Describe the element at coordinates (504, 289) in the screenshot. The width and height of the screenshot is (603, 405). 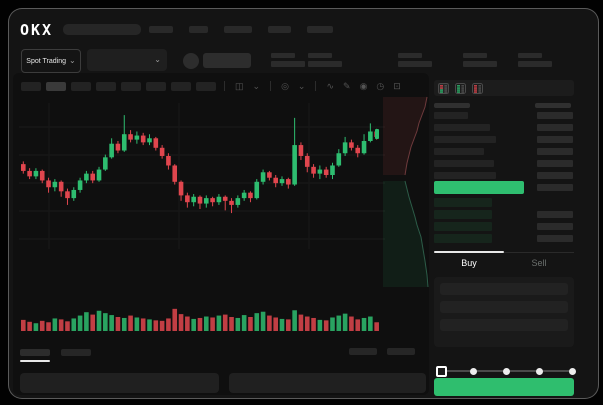
I see `price-input` at that location.